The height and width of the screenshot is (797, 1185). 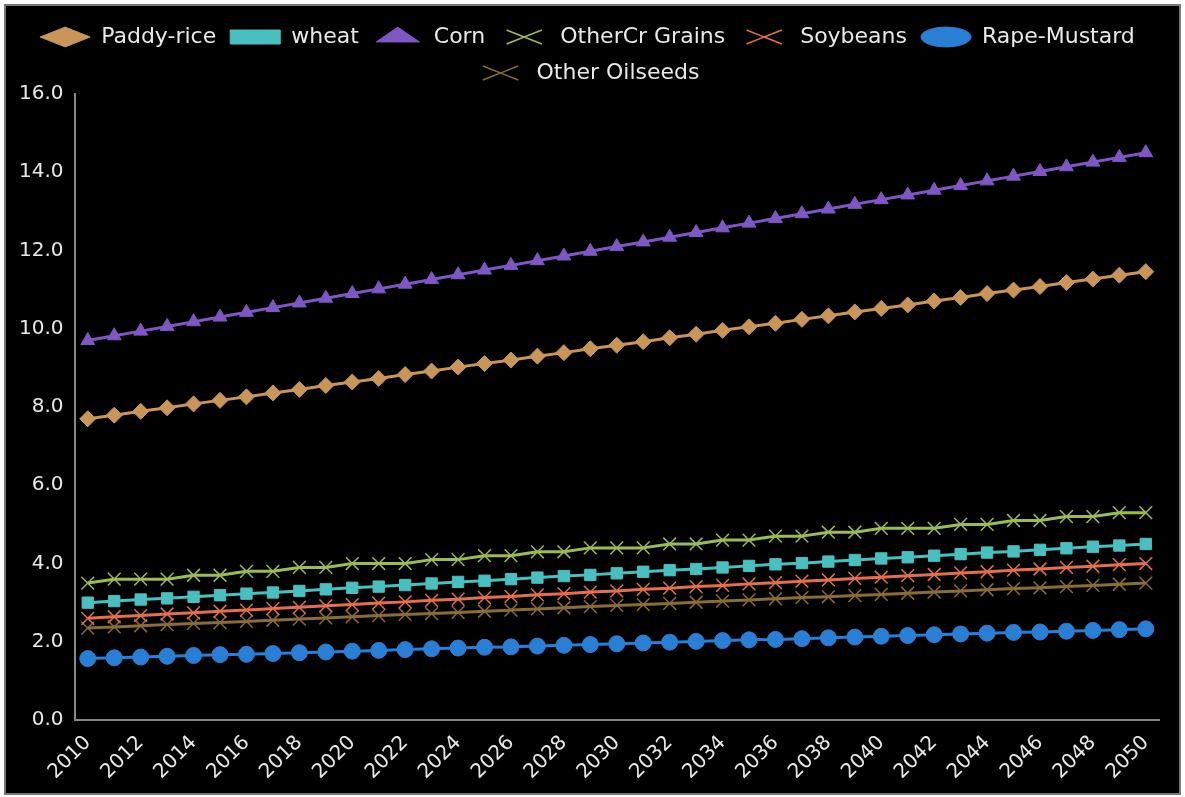 What do you see at coordinates (41, 92) in the screenshot?
I see `y-tick-label: 16.0` at bounding box center [41, 92].